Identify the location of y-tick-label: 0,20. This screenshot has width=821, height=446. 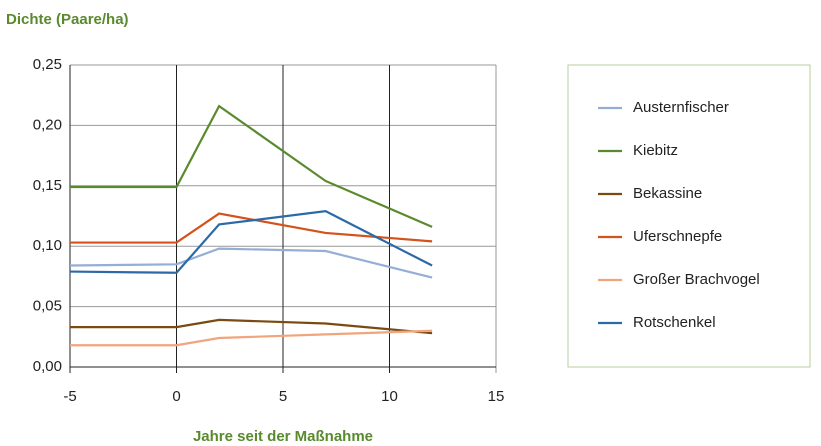
(47, 124).